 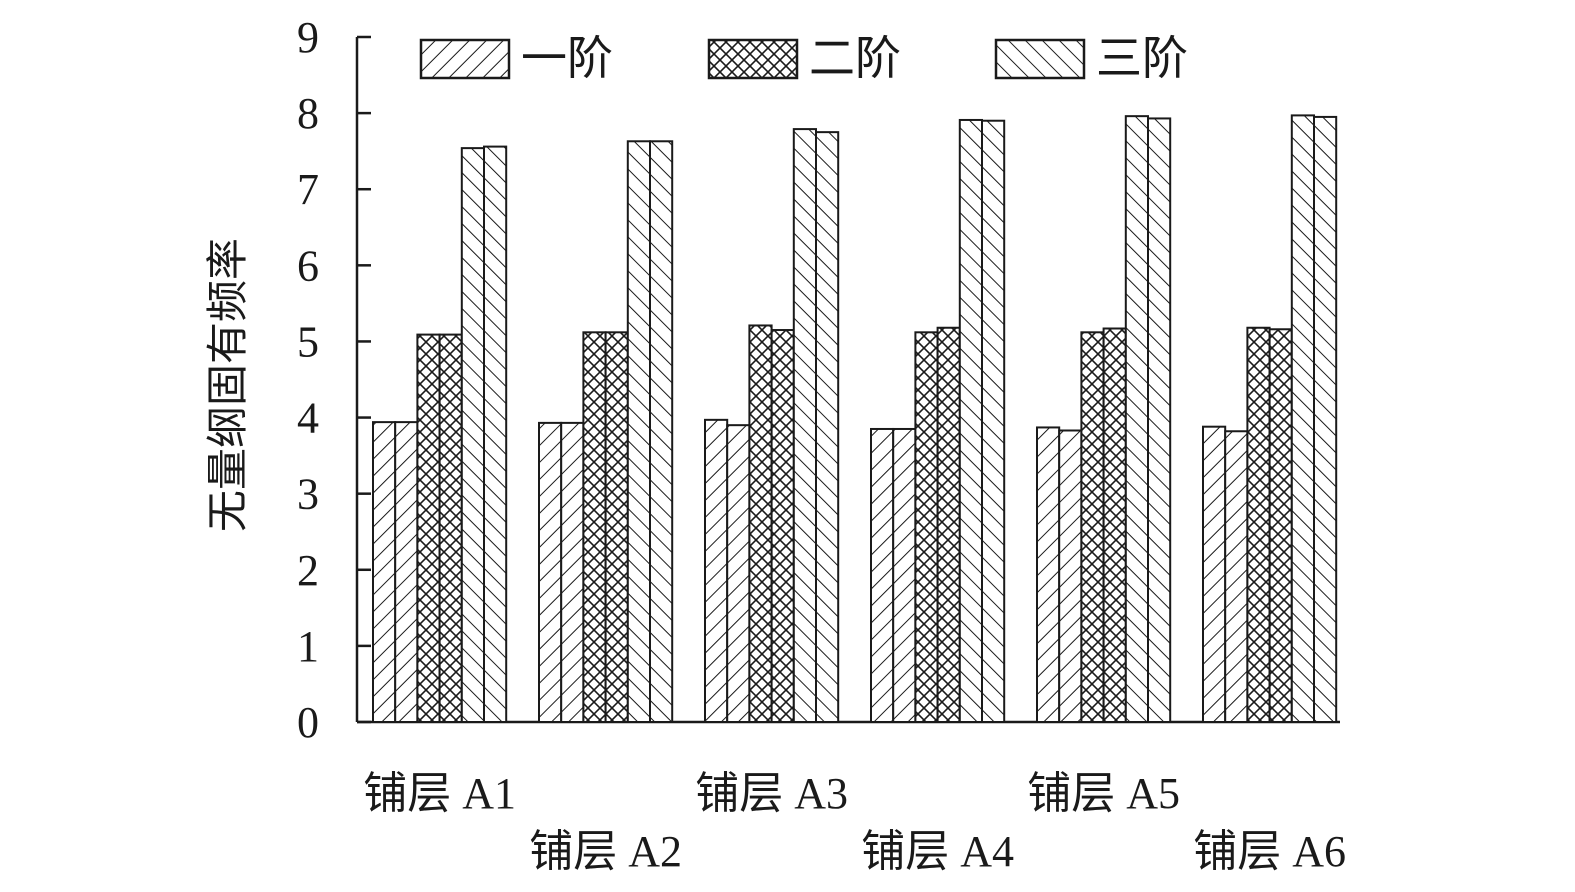 I want to click on y-tick-label: 8, so click(x=308, y=113).